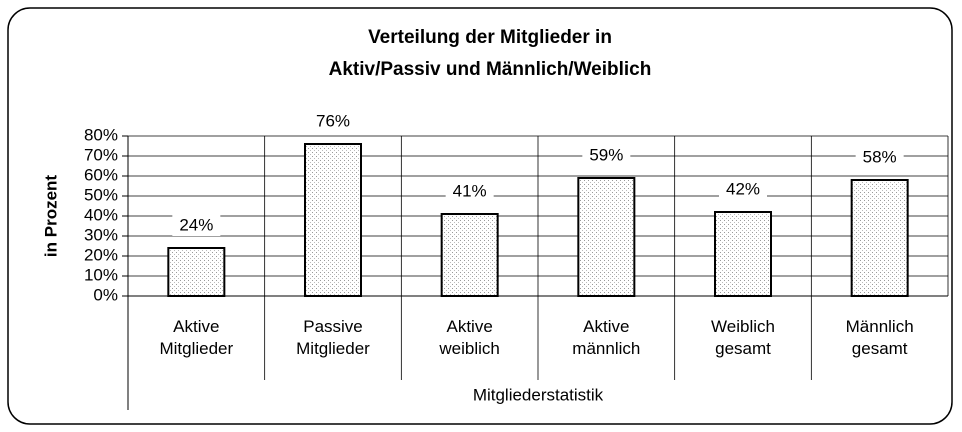 The image size is (962, 432). I want to click on y-tick-label: 60%, so click(101, 174).